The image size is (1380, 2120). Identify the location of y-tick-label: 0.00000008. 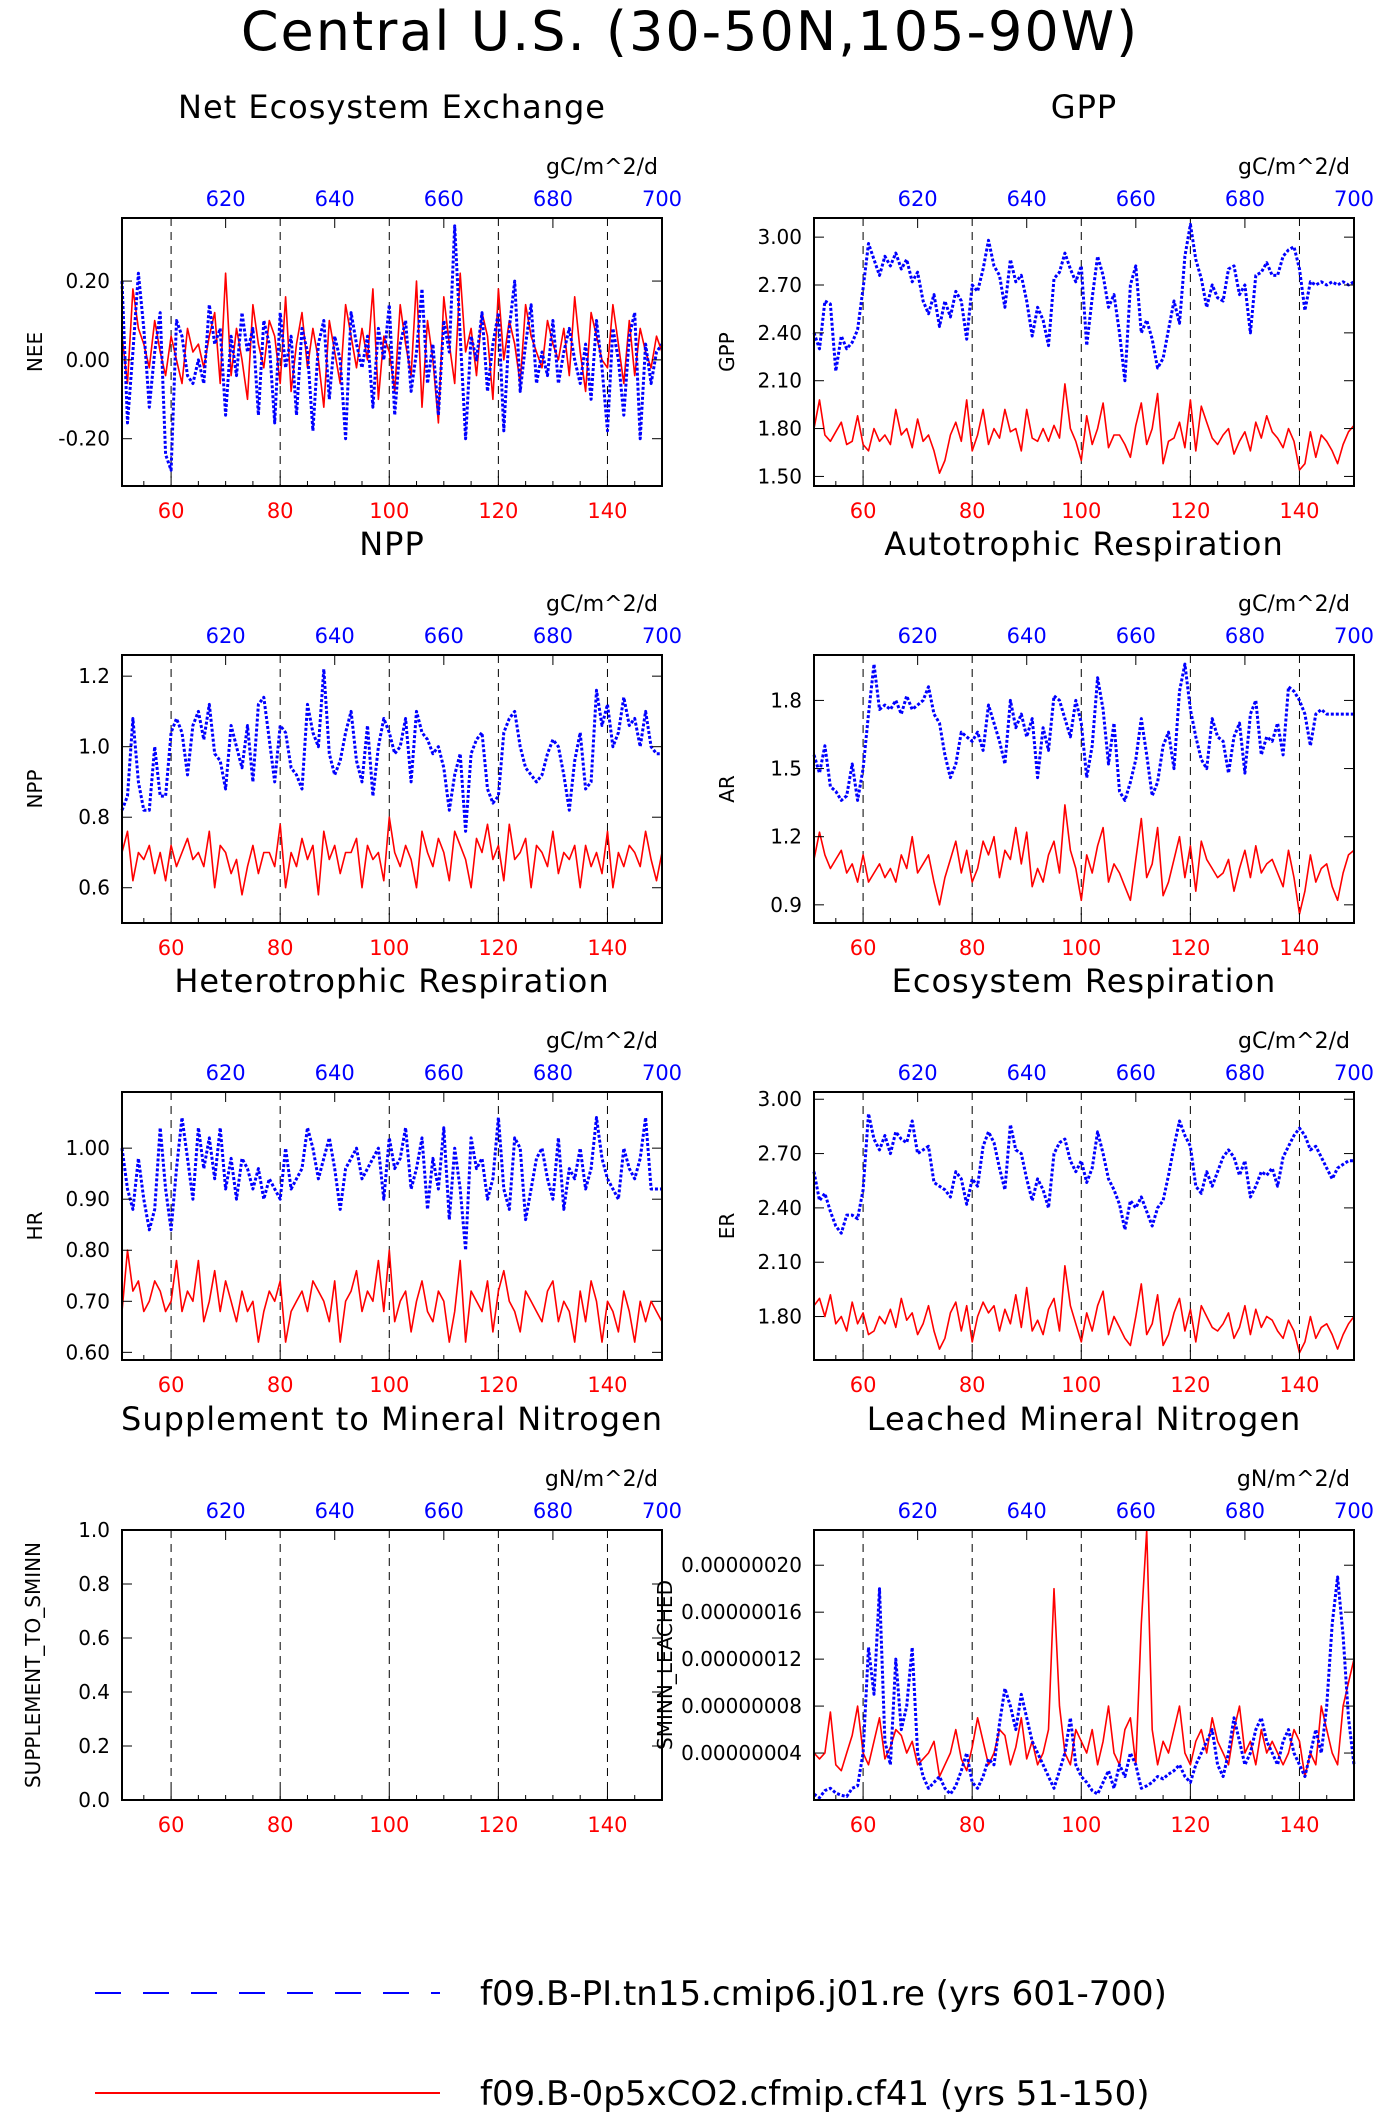
(741, 1706).